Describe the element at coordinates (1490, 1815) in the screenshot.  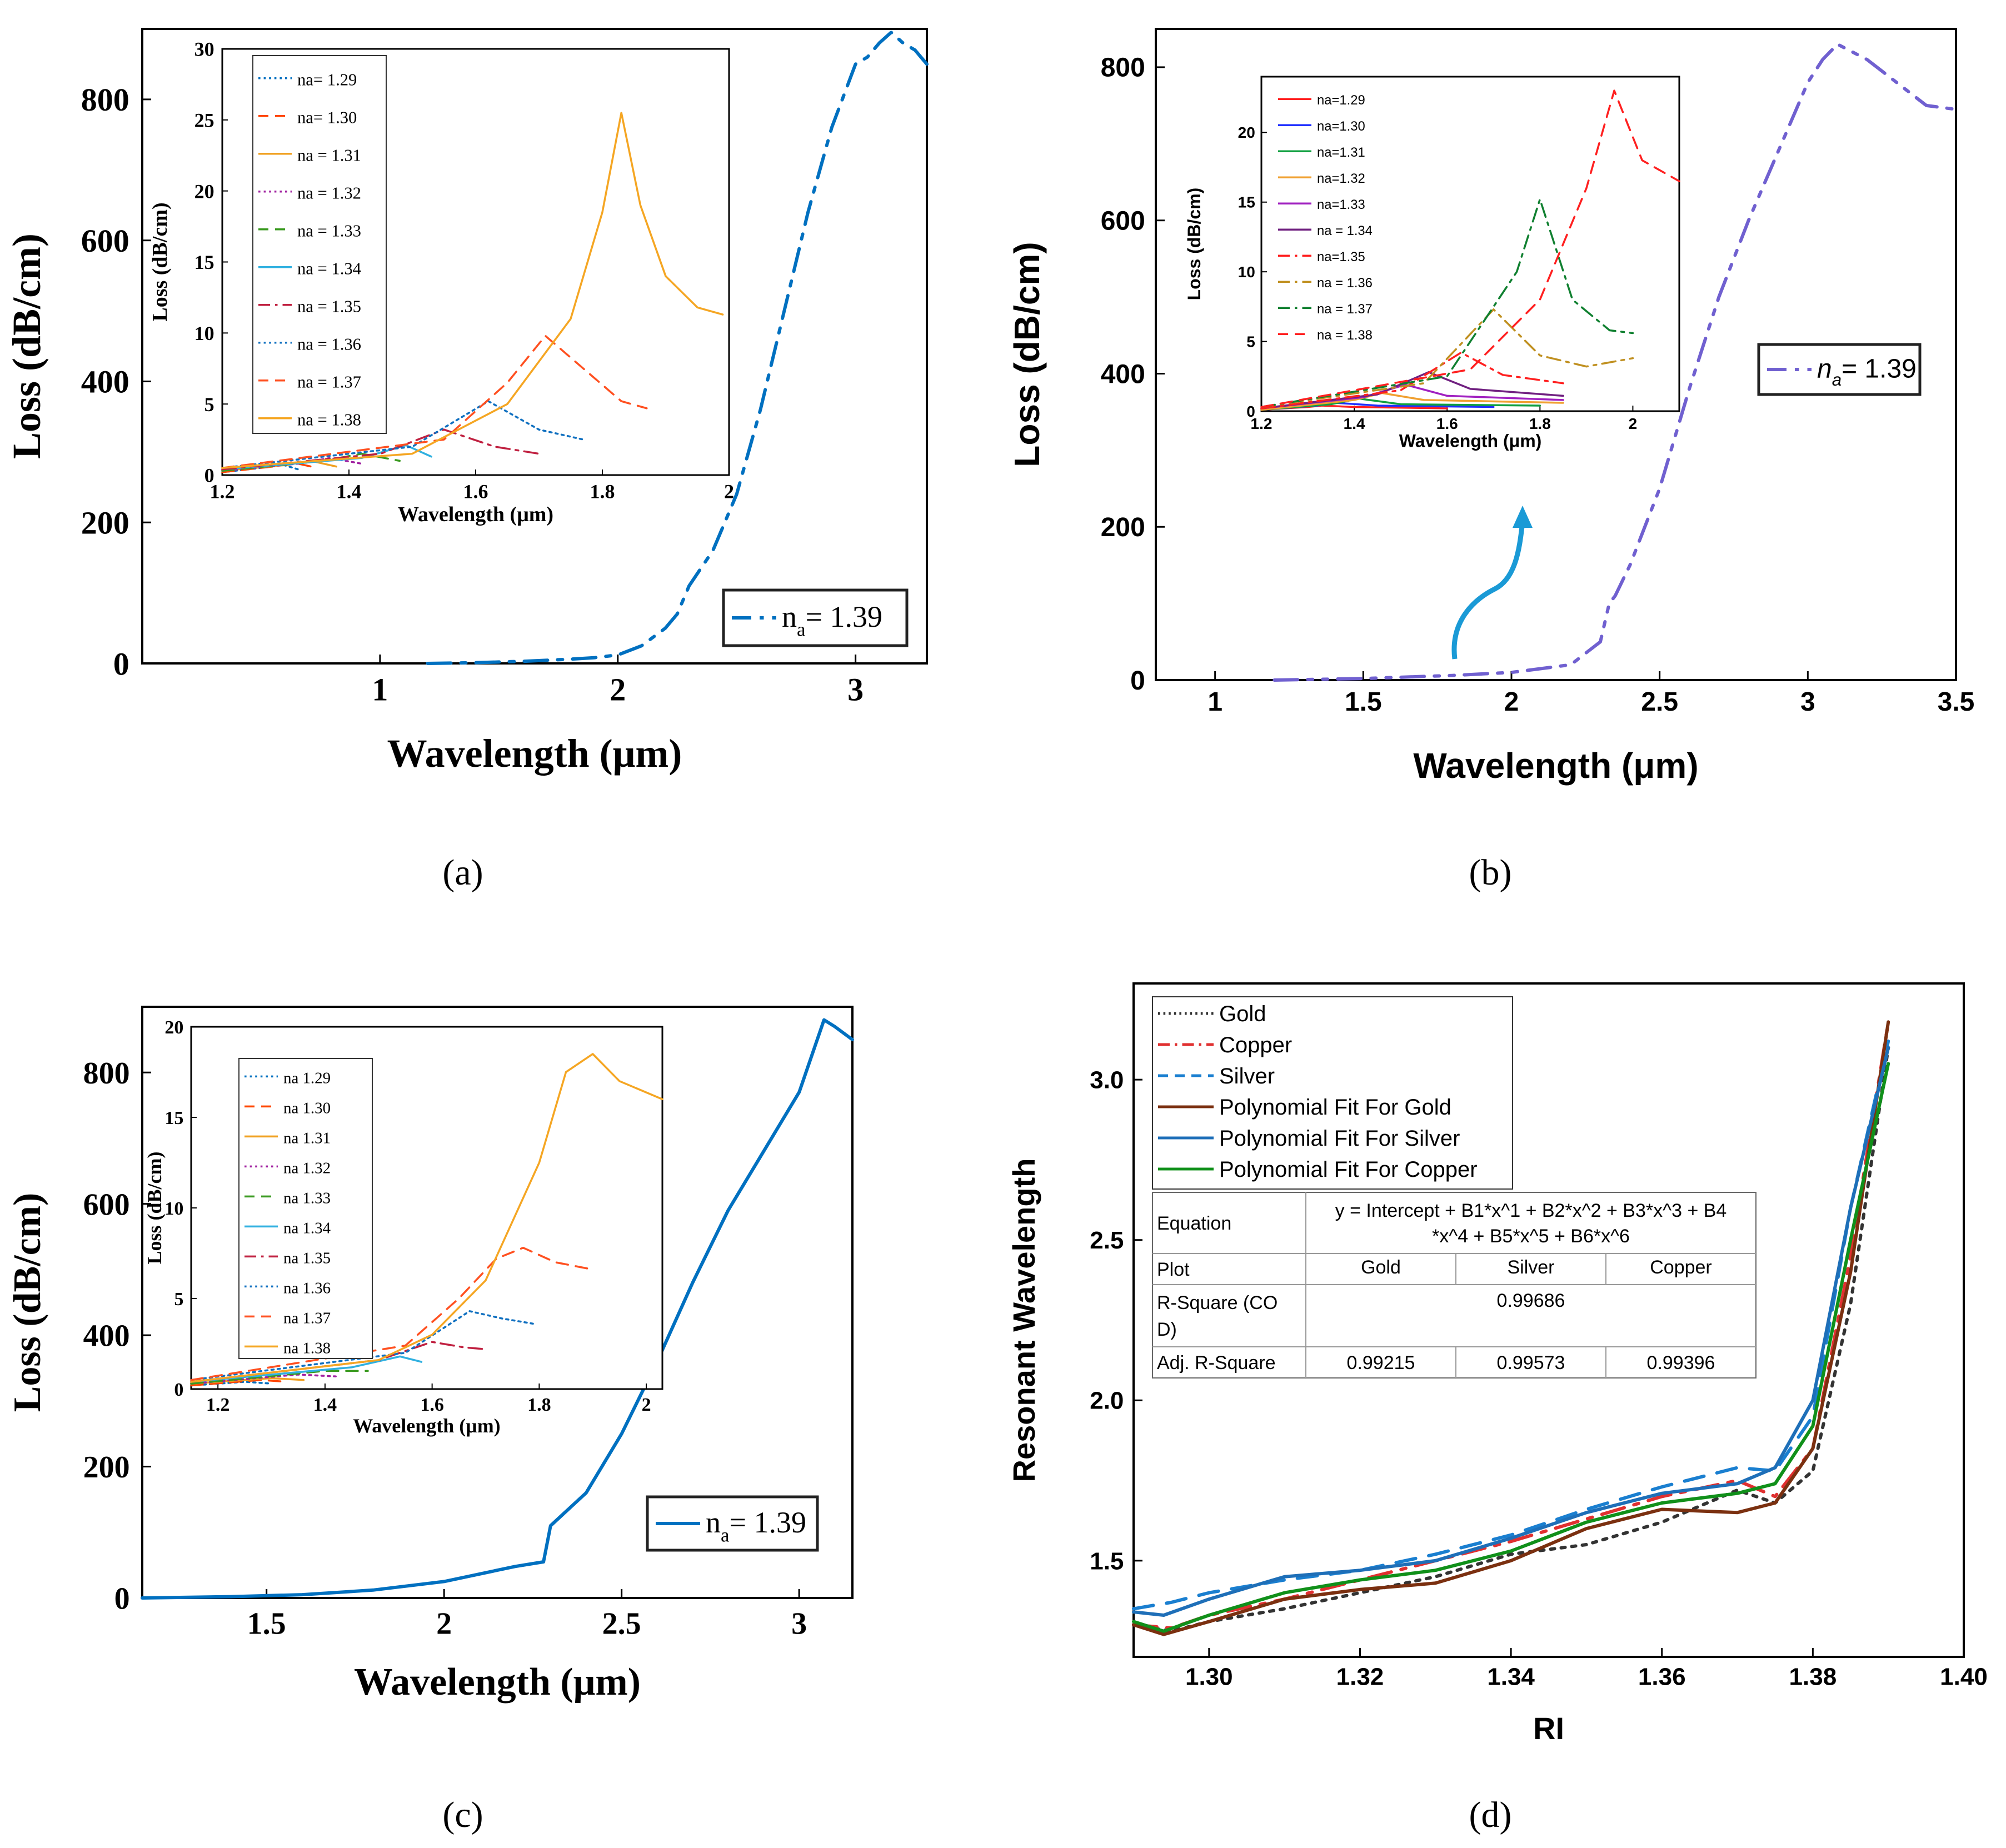
I see `panel-caption: (d)` at that location.